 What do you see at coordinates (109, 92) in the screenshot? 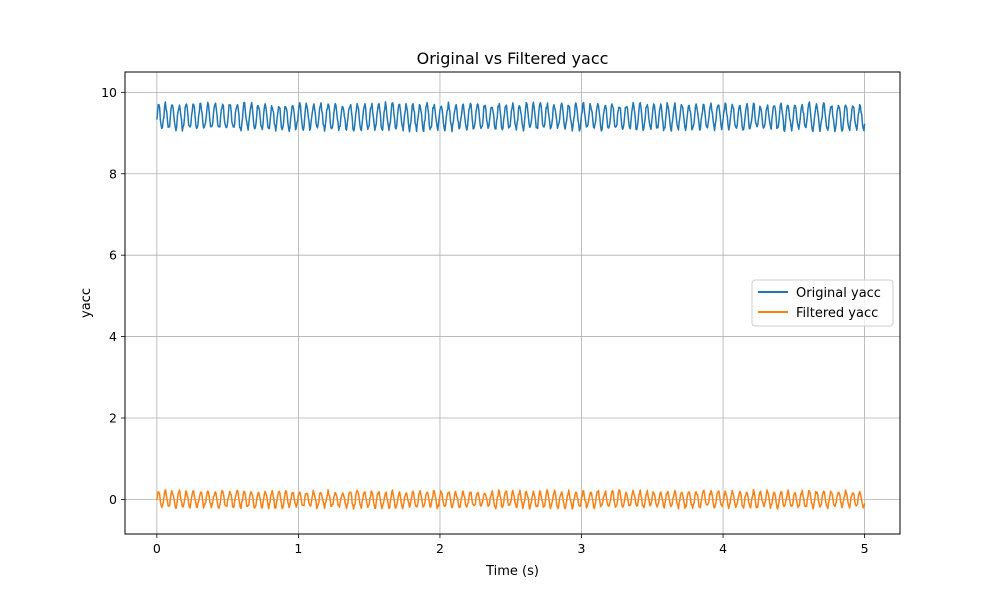
I see `y-tick-label: 10` at bounding box center [109, 92].